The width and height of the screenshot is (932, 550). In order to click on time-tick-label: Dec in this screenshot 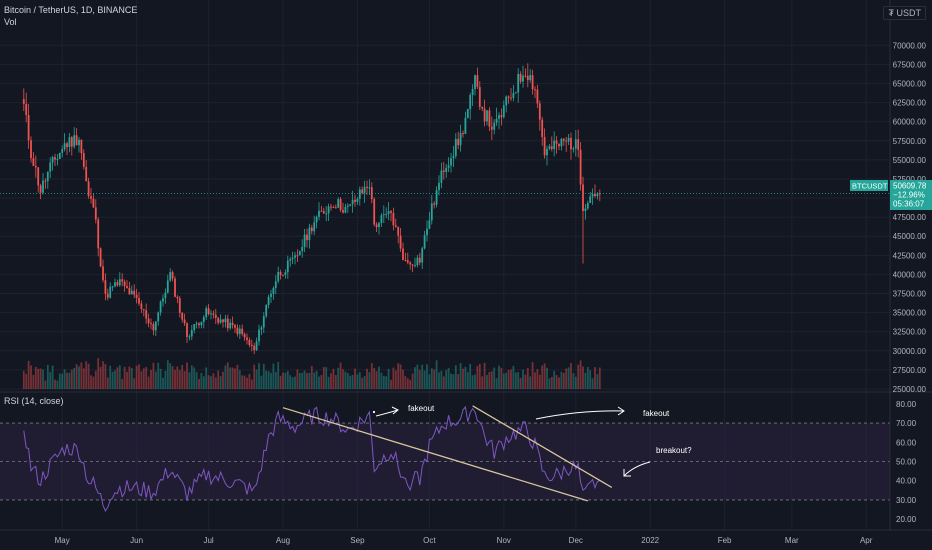, I will do `click(576, 540)`.